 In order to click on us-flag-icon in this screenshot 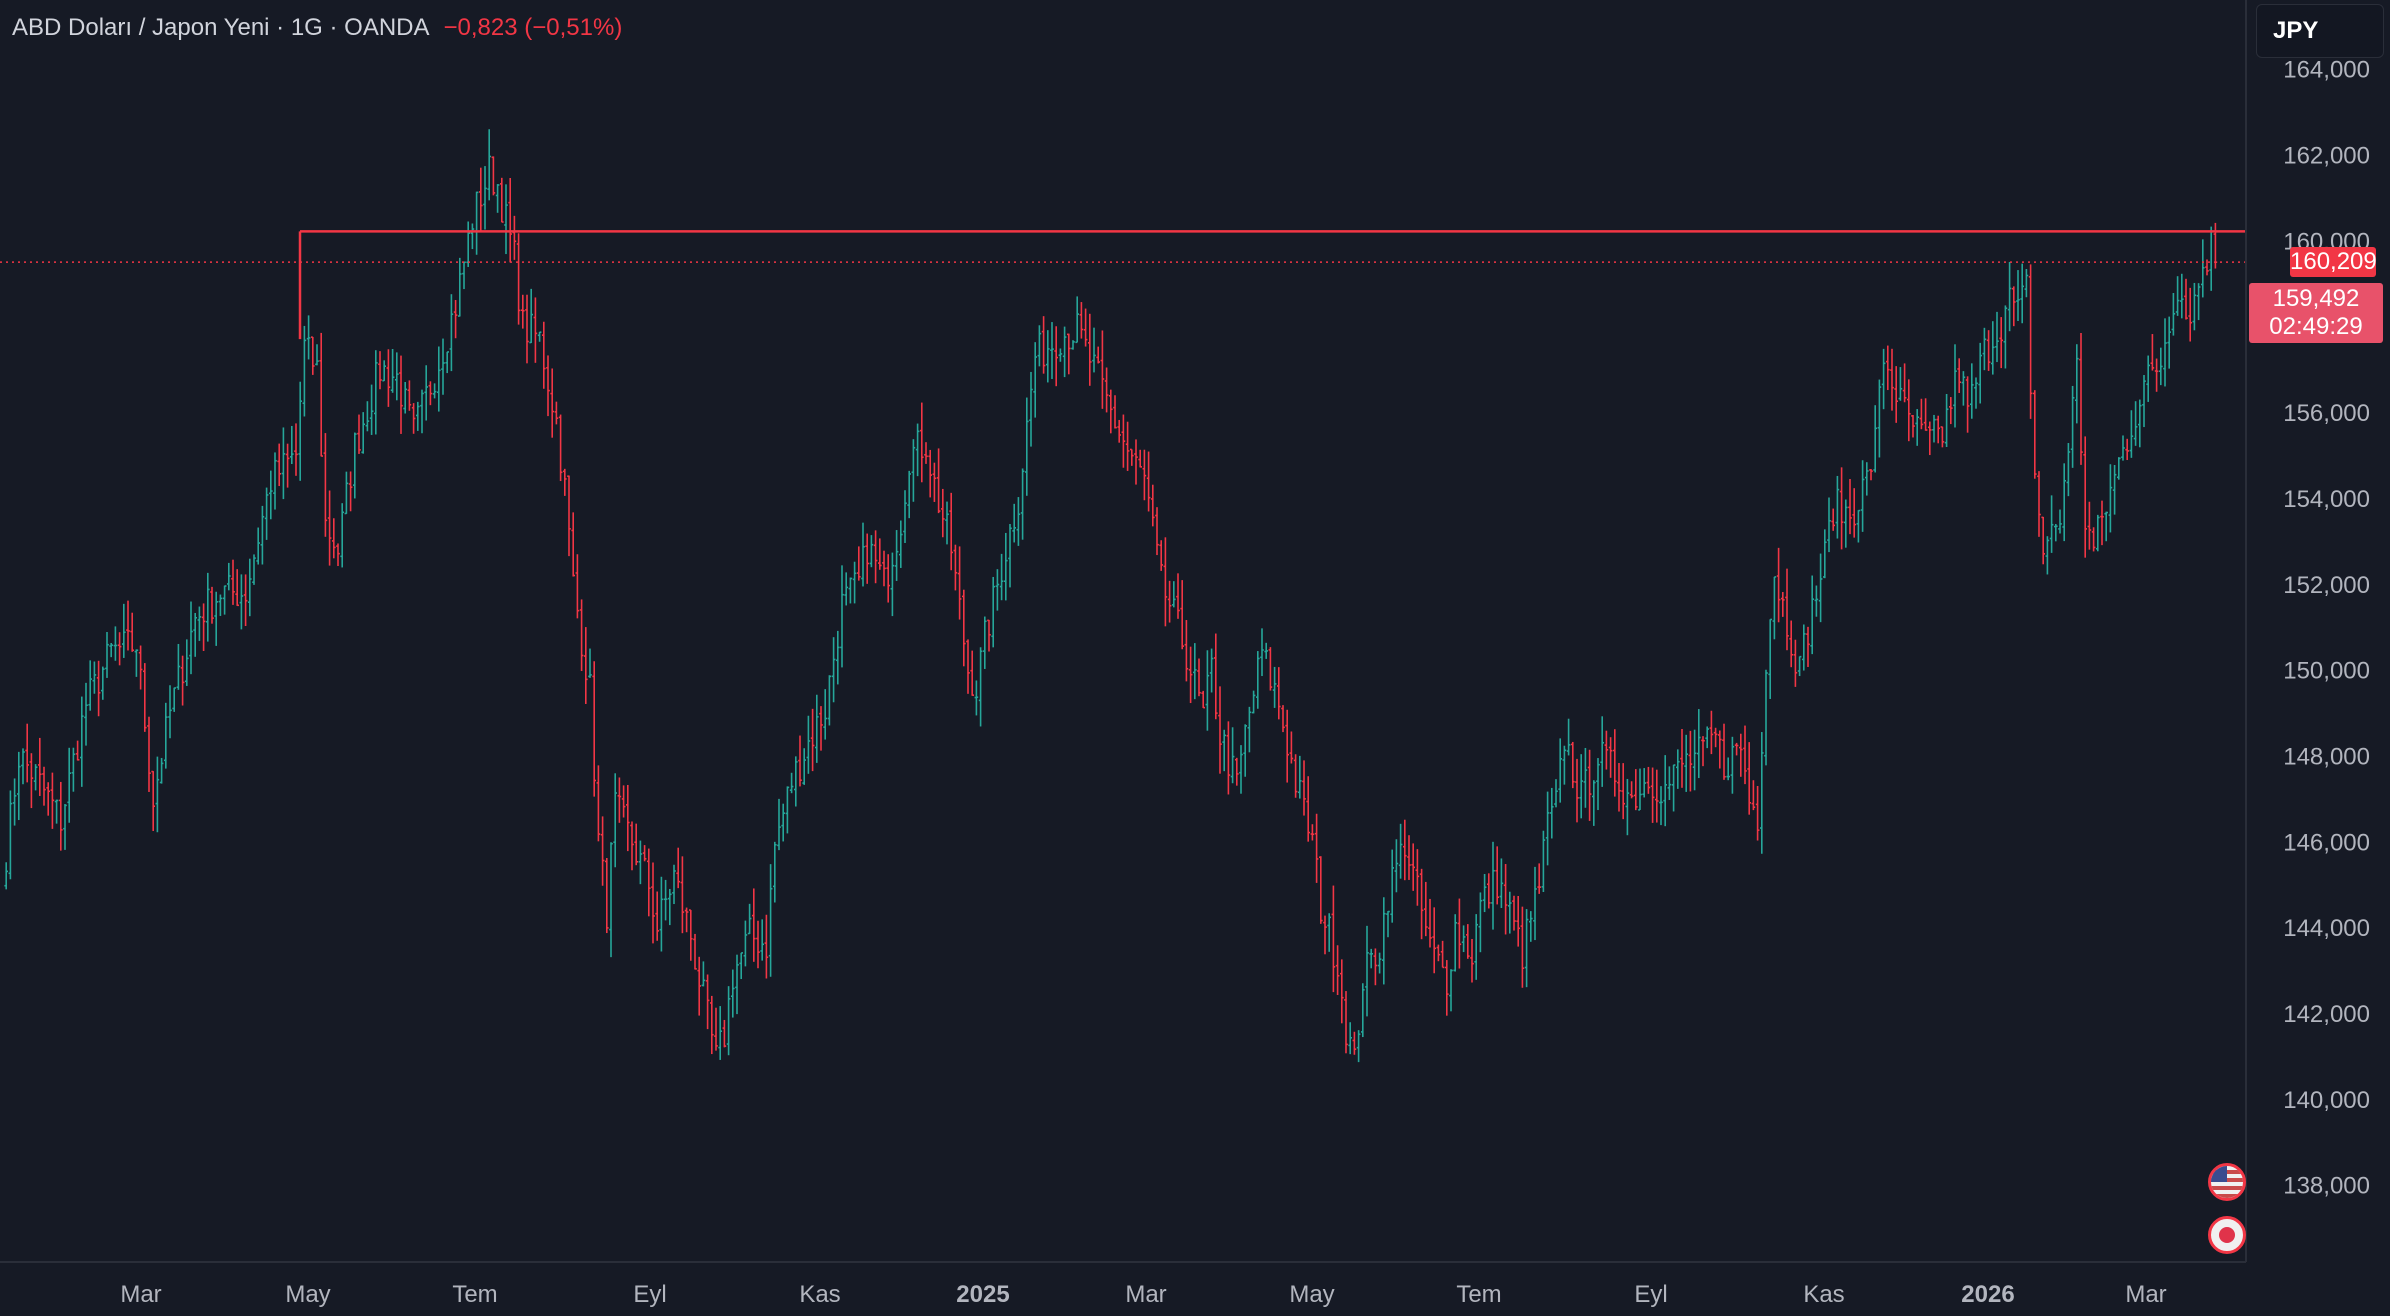, I will do `click(2227, 1182)`.